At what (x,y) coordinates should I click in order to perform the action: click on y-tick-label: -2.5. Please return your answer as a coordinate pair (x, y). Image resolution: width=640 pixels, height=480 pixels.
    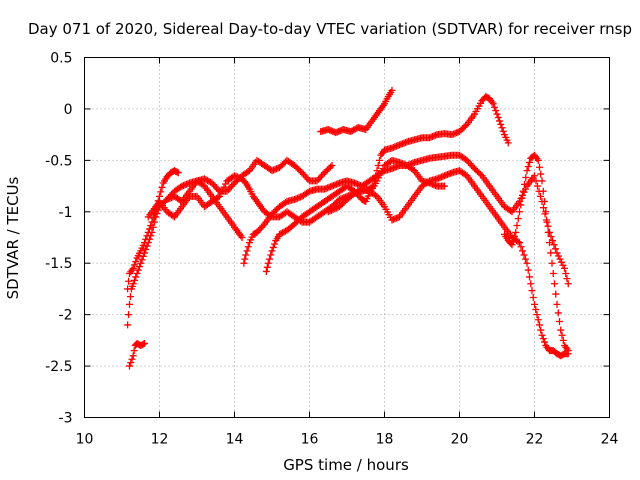
    Looking at the image, I should click on (58, 367).